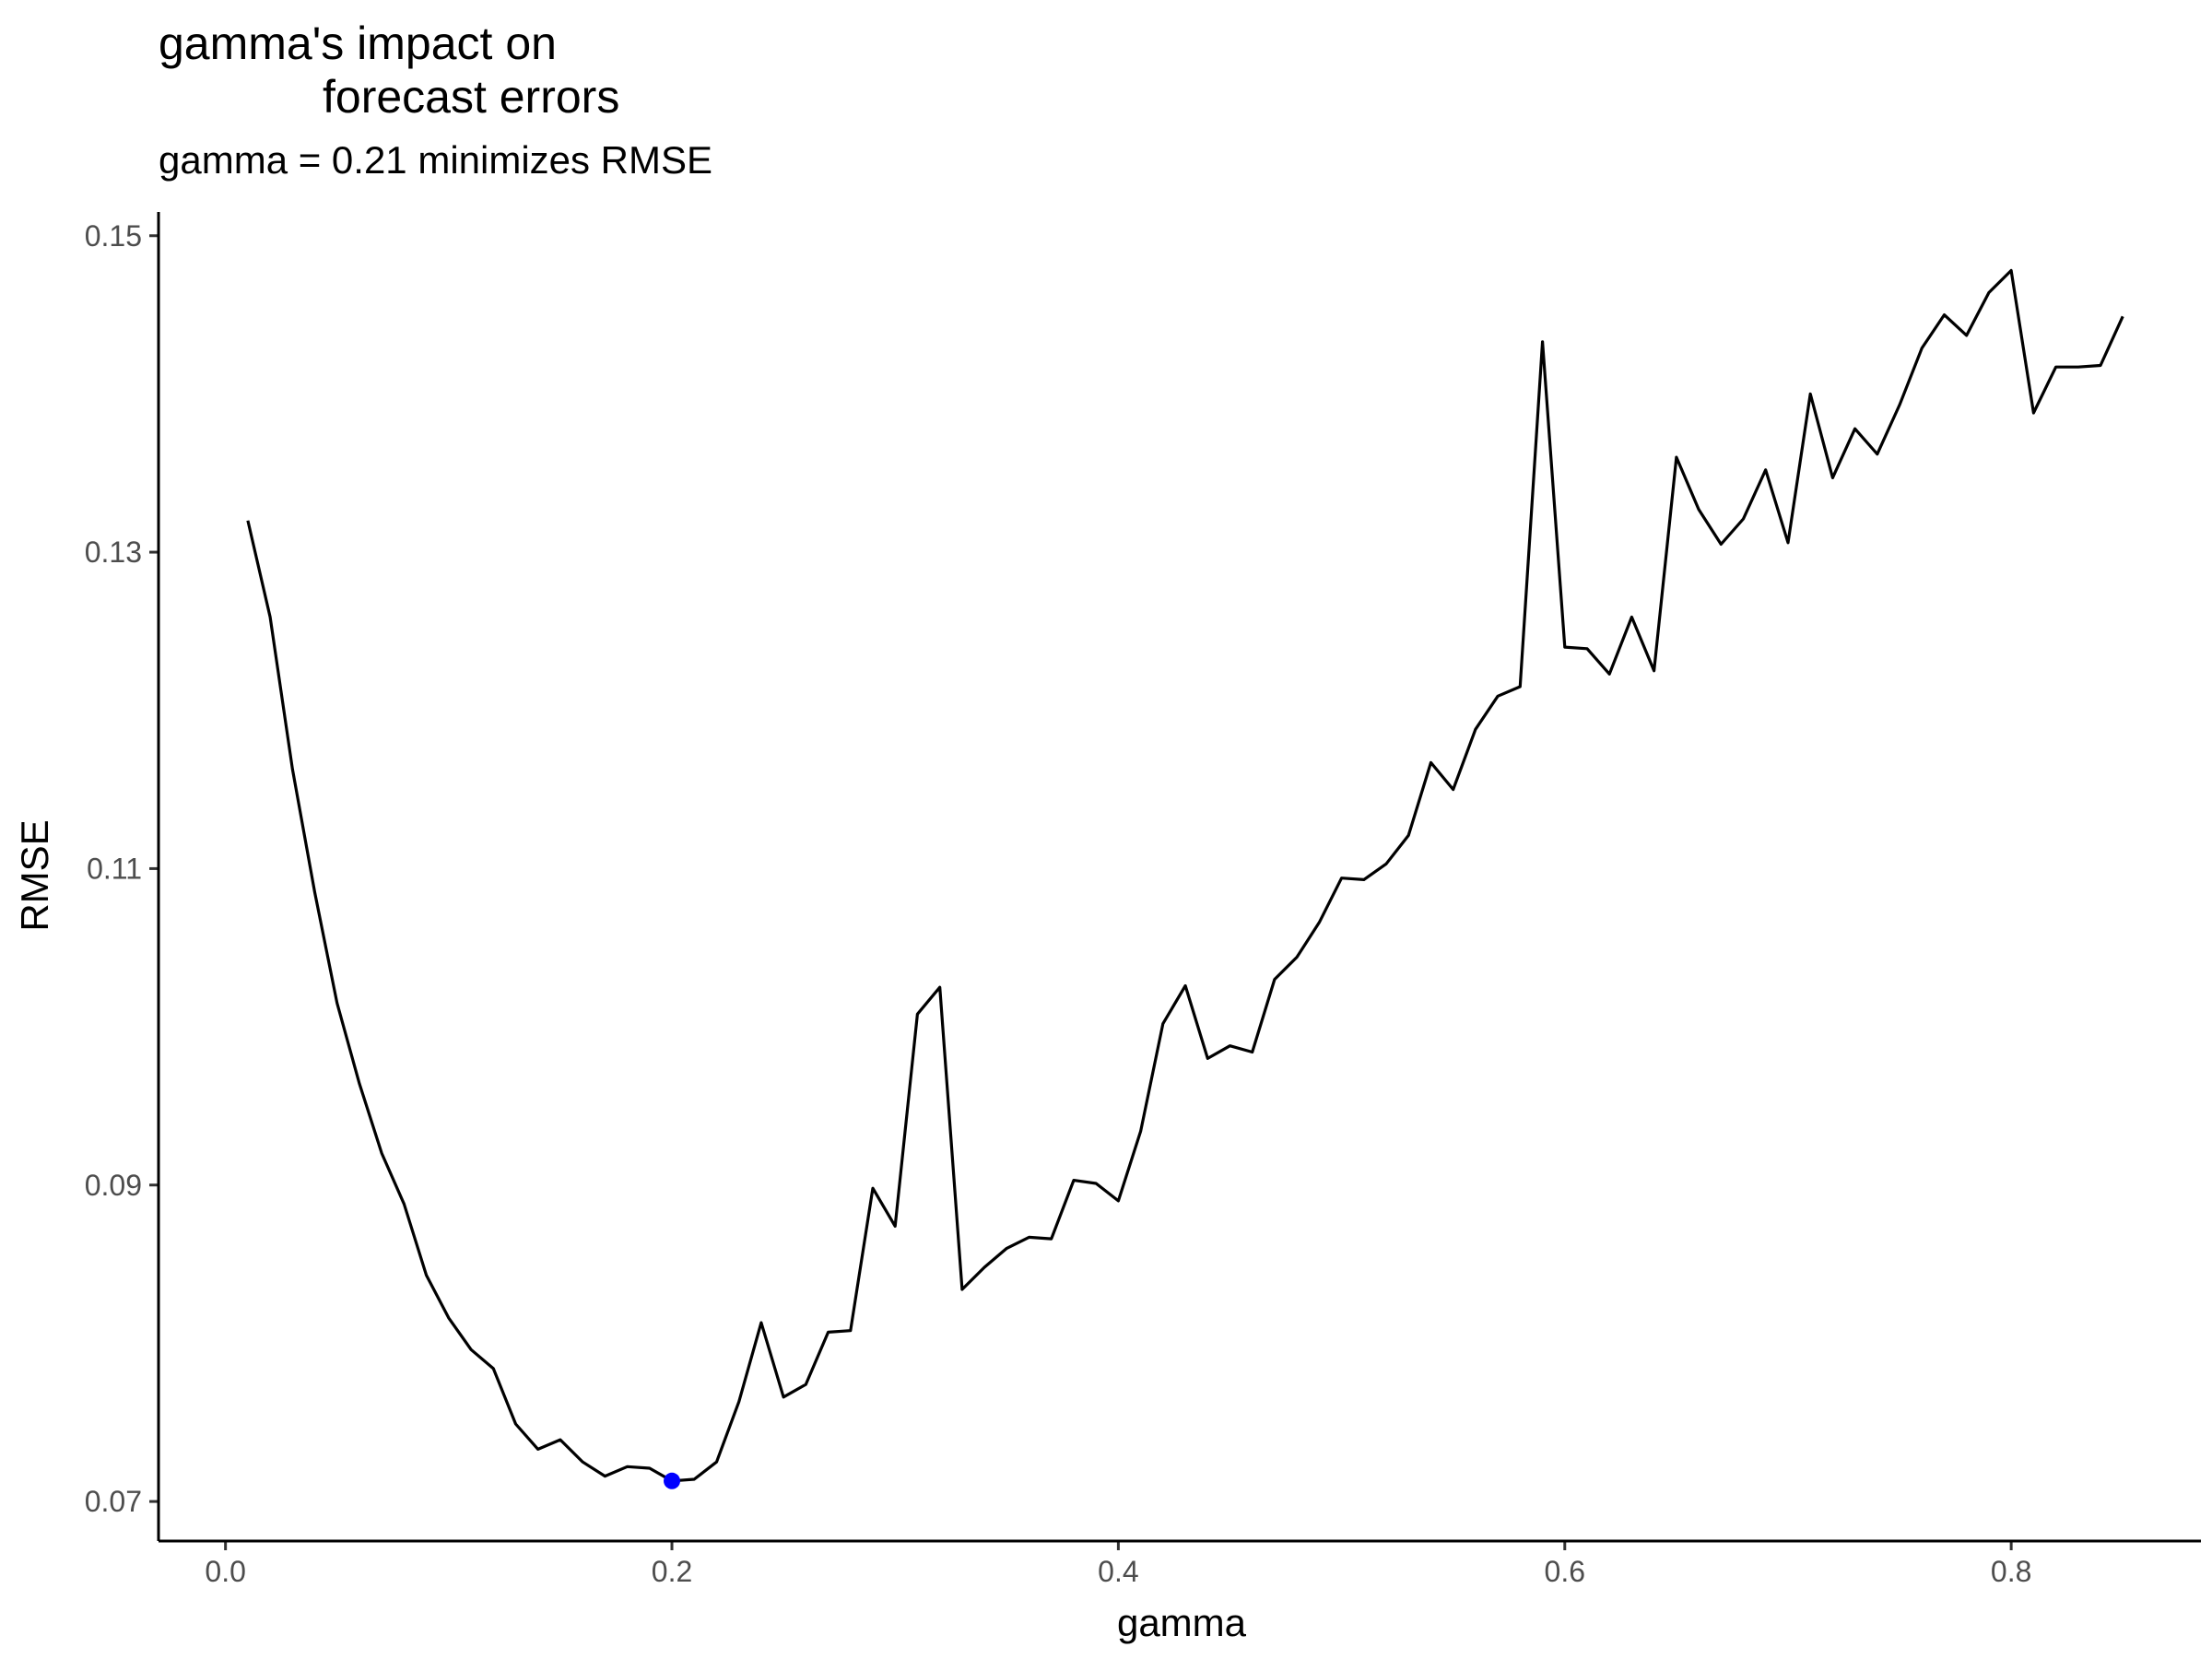  What do you see at coordinates (225, 1571) in the screenshot?
I see `x-tick-label: 0.0` at bounding box center [225, 1571].